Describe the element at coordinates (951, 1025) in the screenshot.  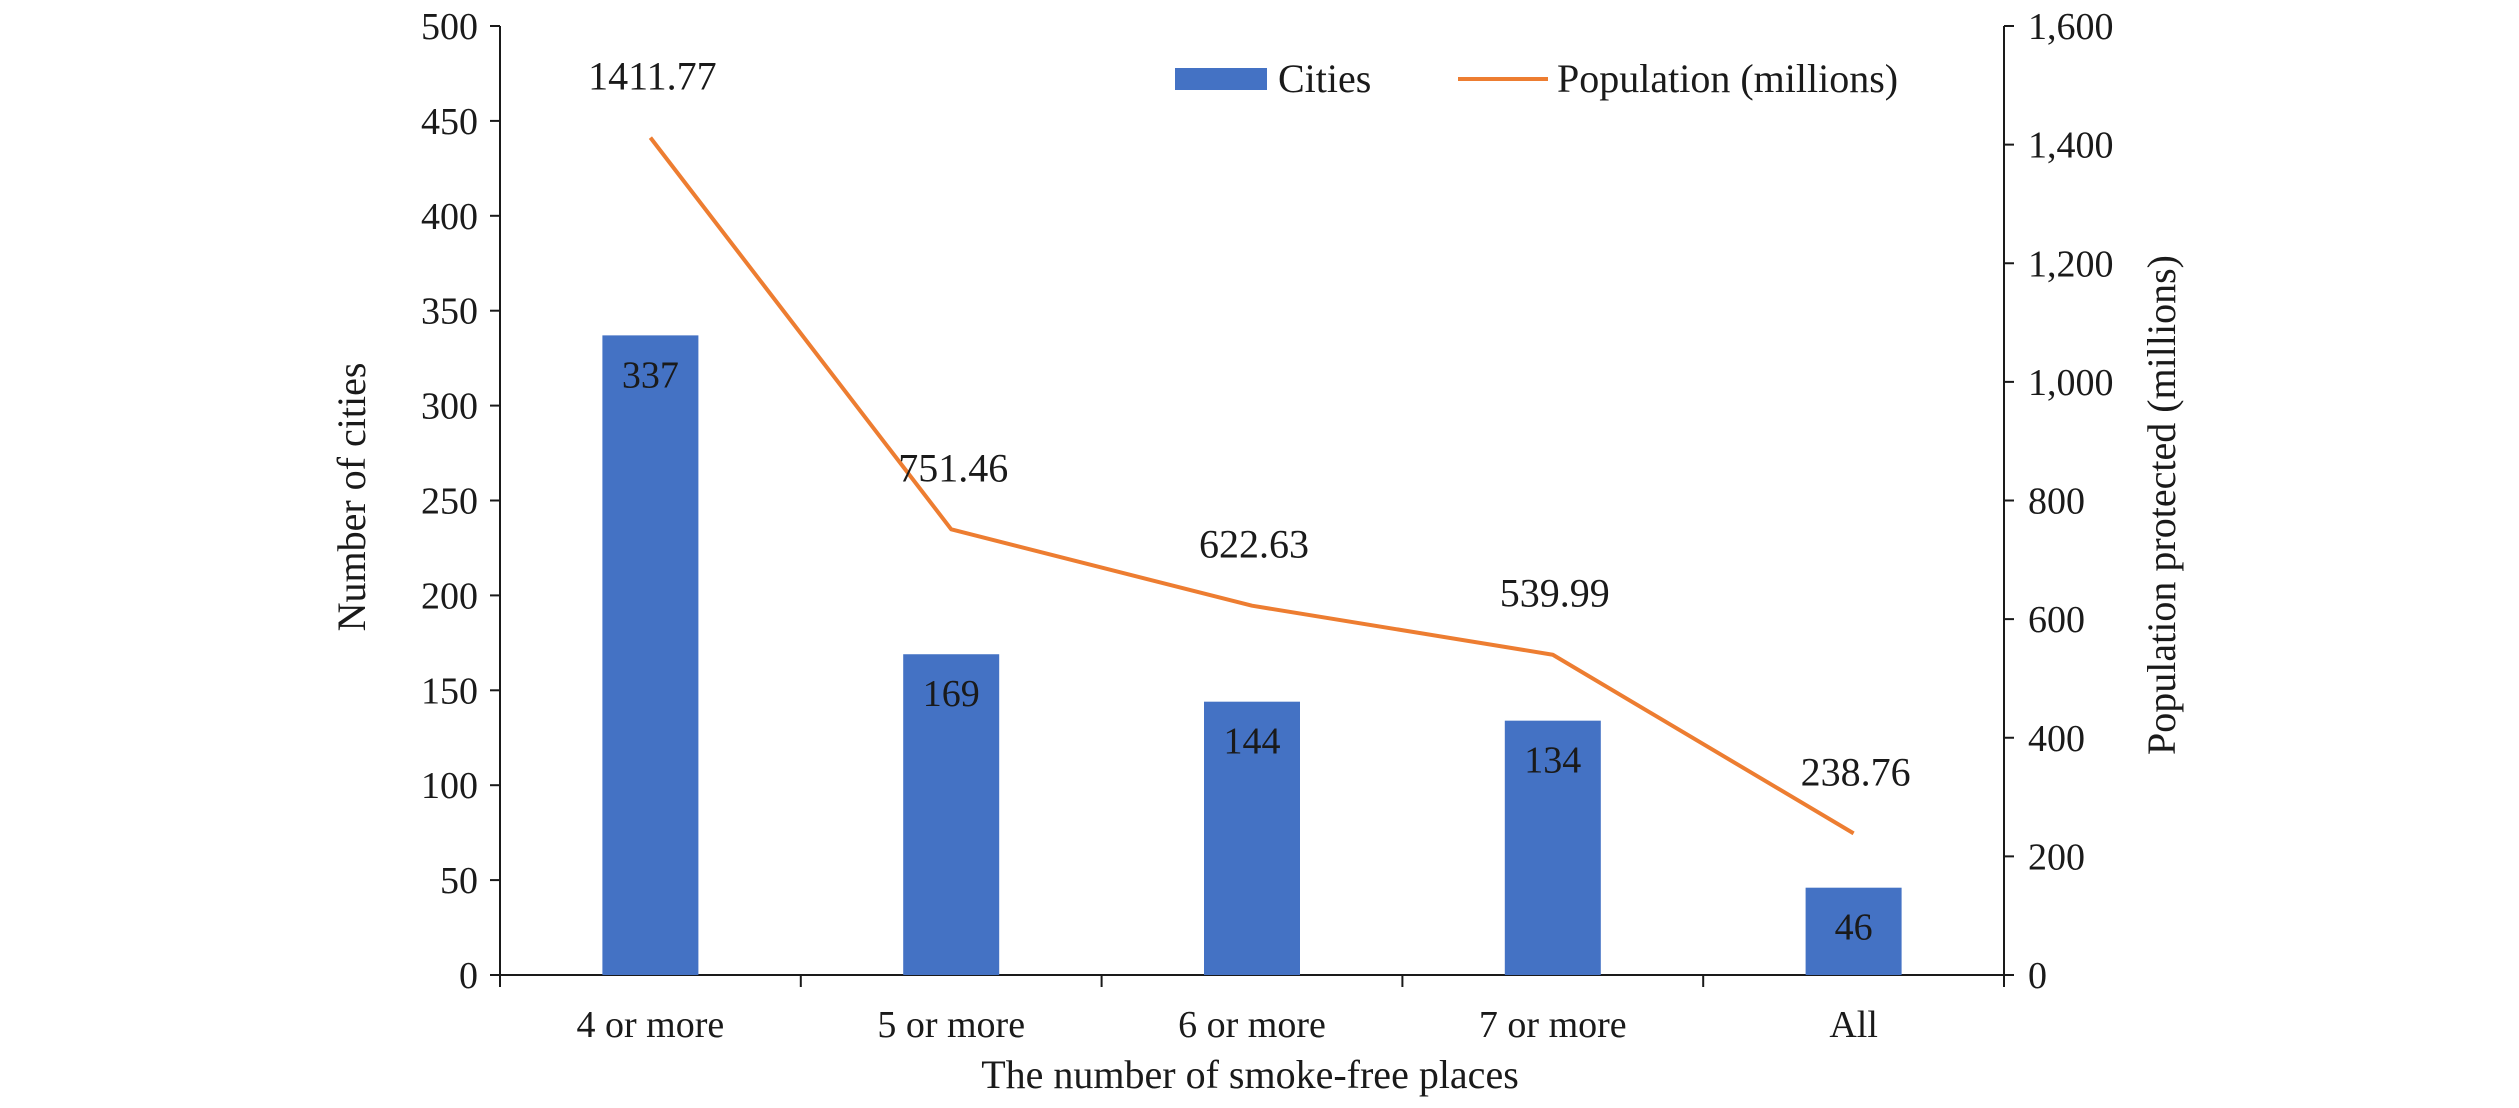
I see `x-tick-label: 5 or more` at that location.